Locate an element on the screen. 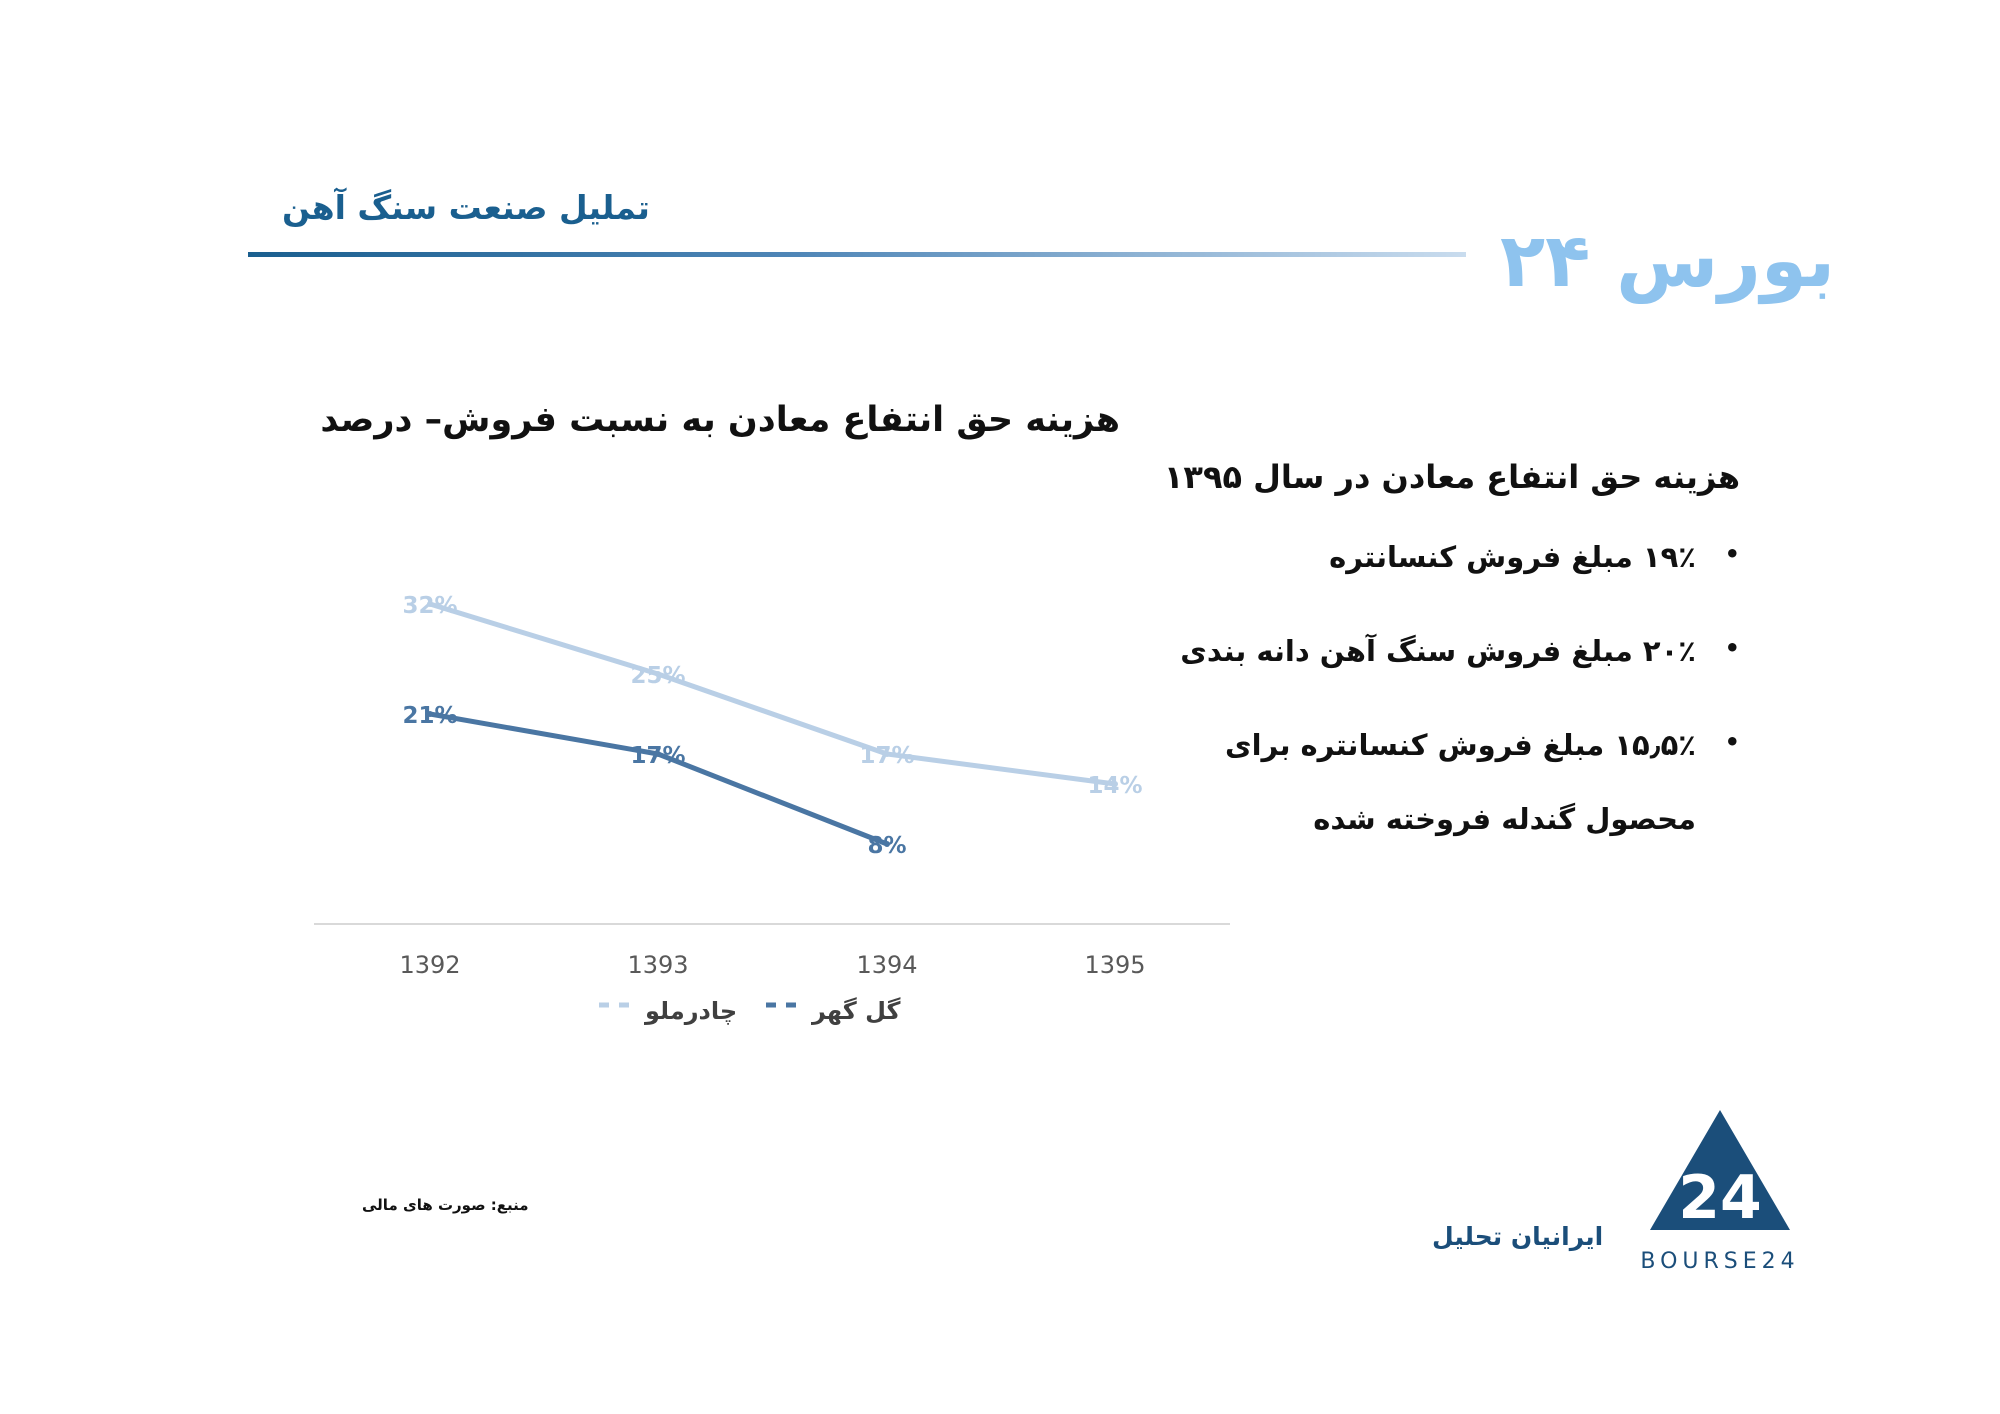  bullet-item: • ۱۵٫۵٪ مبلغ فروش کنسانتره برای is located at coordinates (1460, 745).